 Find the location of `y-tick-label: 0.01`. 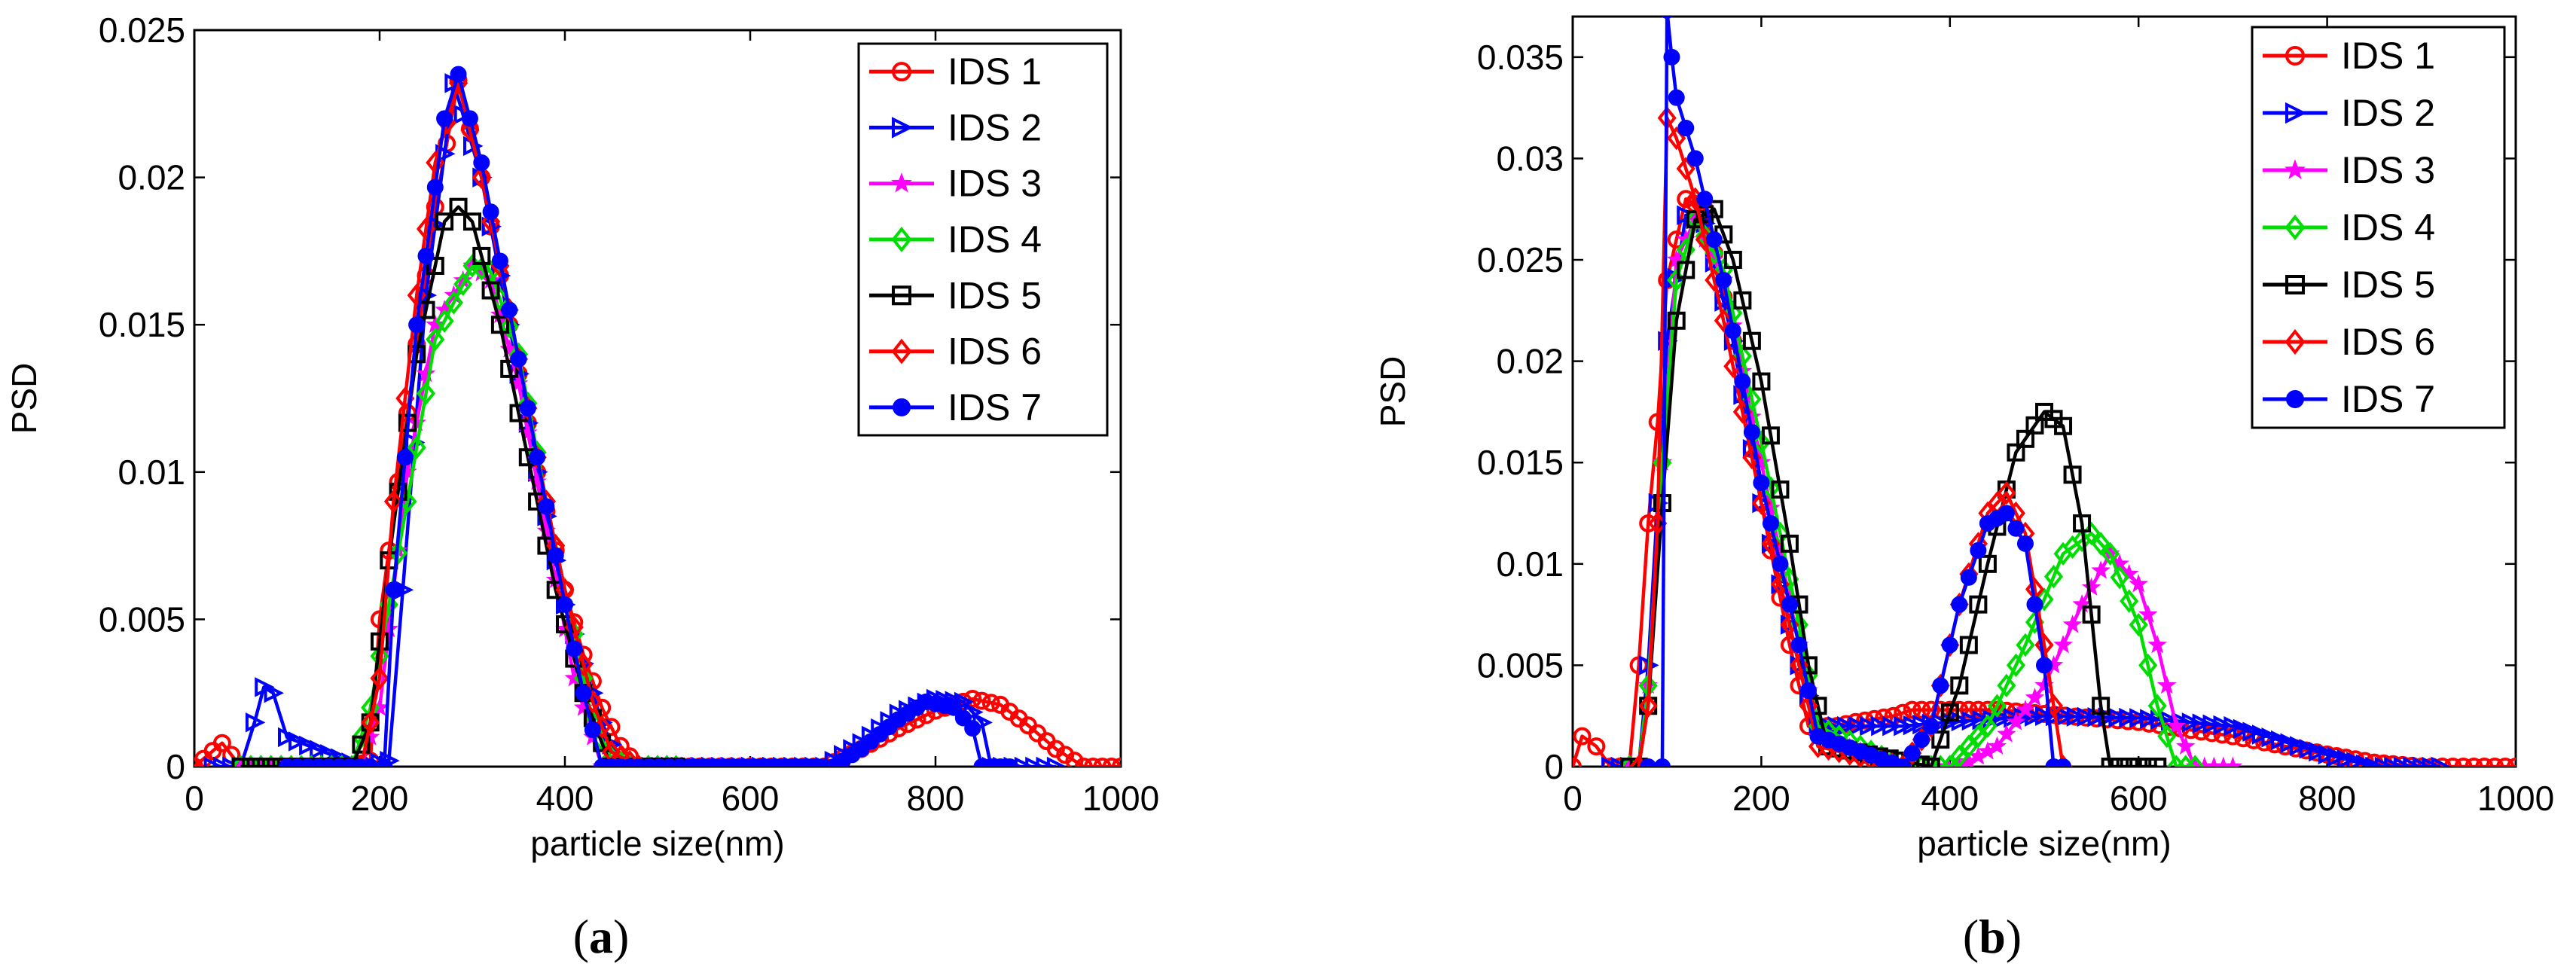

y-tick-label: 0.01 is located at coordinates (1530, 564).